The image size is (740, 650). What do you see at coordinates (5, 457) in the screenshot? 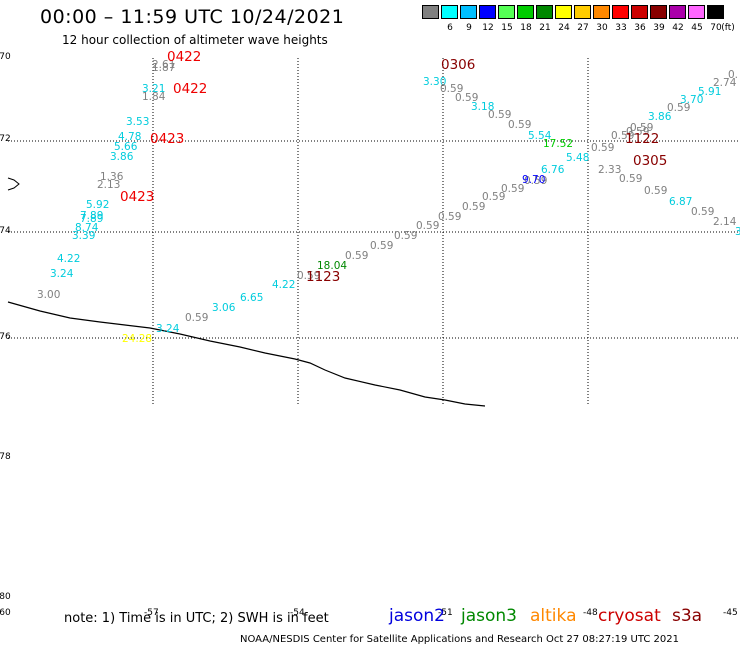
I see `latitude-tick-label: -78` at bounding box center [5, 457].